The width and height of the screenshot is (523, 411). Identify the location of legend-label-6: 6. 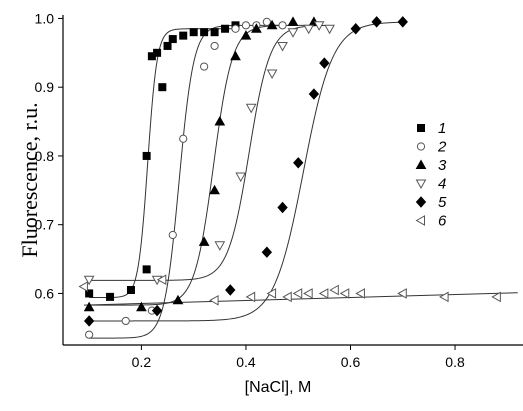
(442, 221).